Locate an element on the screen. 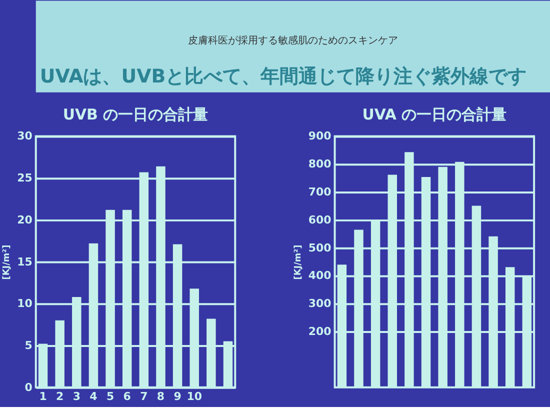 Image resolution: width=550 pixels, height=412 pixels. y-tick-label: 200 is located at coordinates (320, 331).